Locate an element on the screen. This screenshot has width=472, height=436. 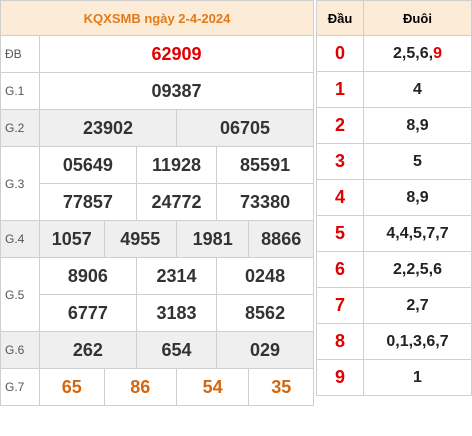
head-digit: 0 is located at coordinates (340, 53).